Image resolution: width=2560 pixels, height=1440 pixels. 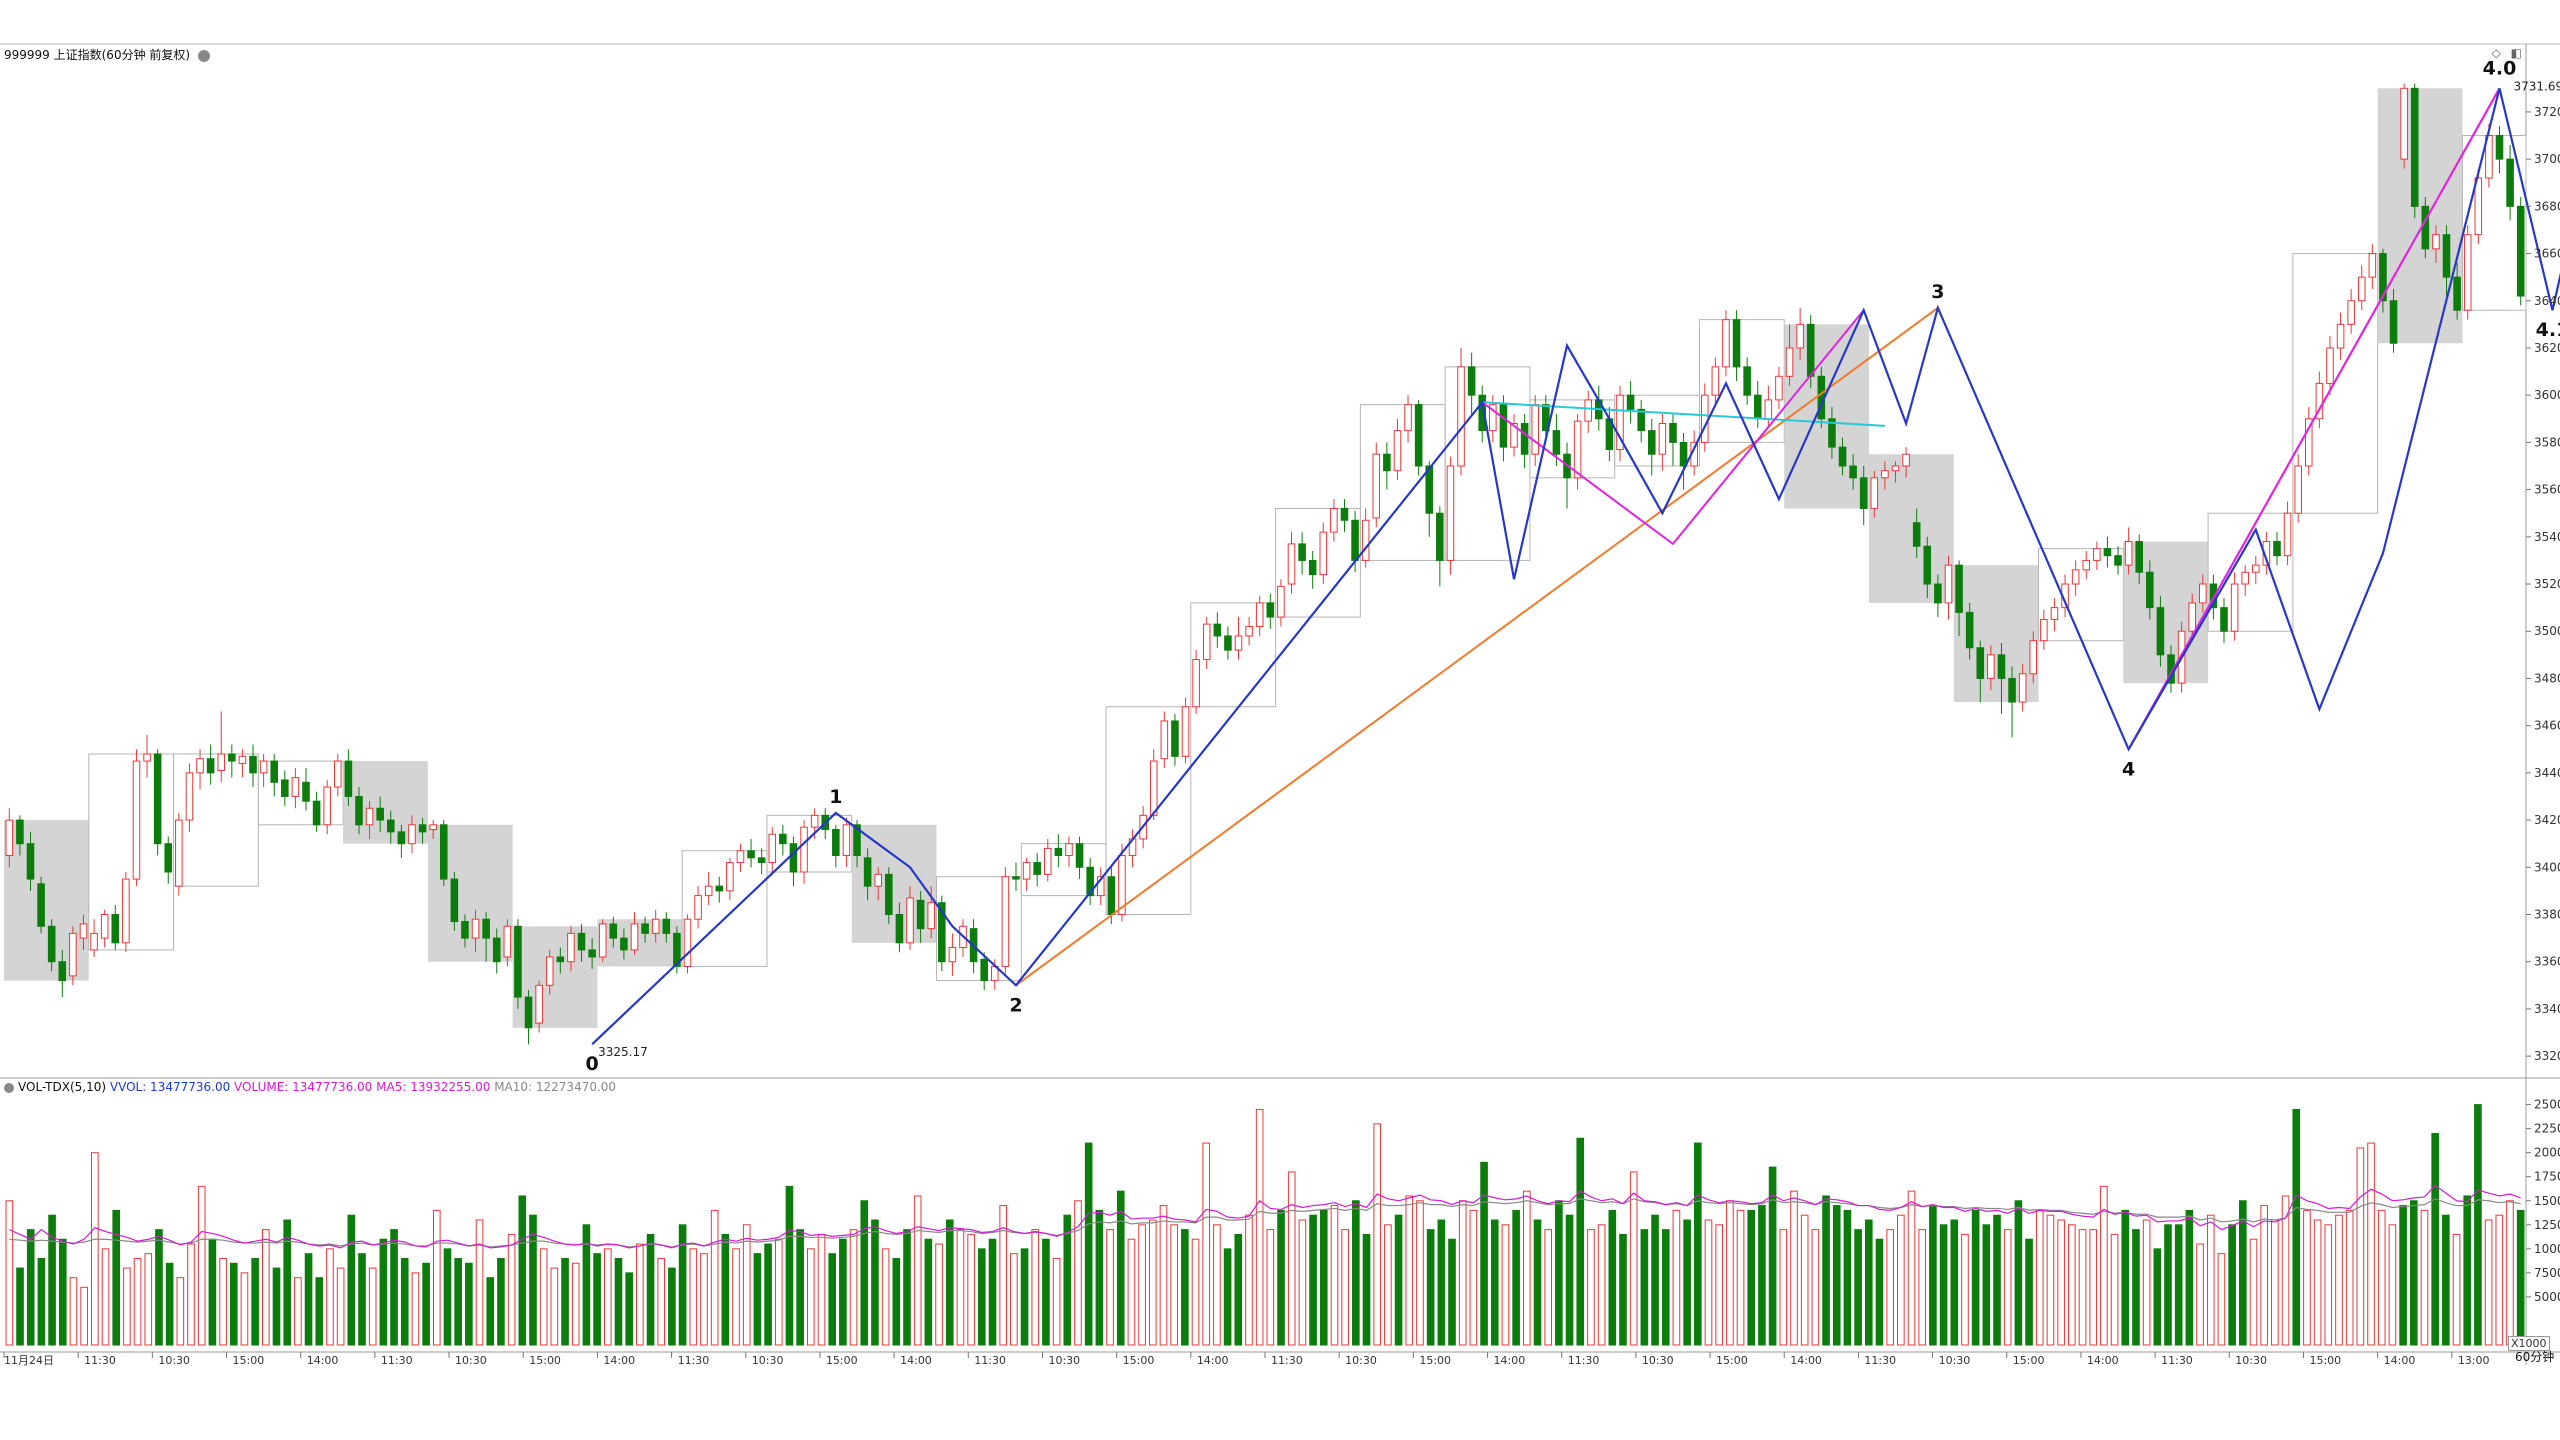 What do you see at coordinates (916, 1360) in the screenshot?
I see `time-tick-label: 14:00` at bounding box center [916, 1360].